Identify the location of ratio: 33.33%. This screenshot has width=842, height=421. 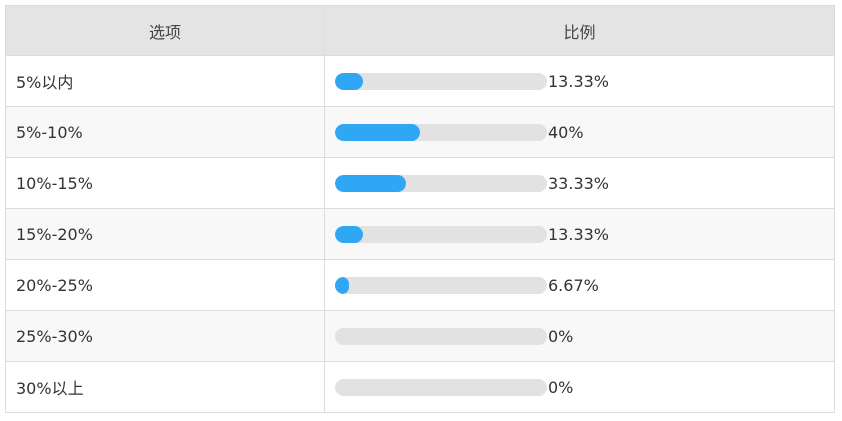
(579, 183).